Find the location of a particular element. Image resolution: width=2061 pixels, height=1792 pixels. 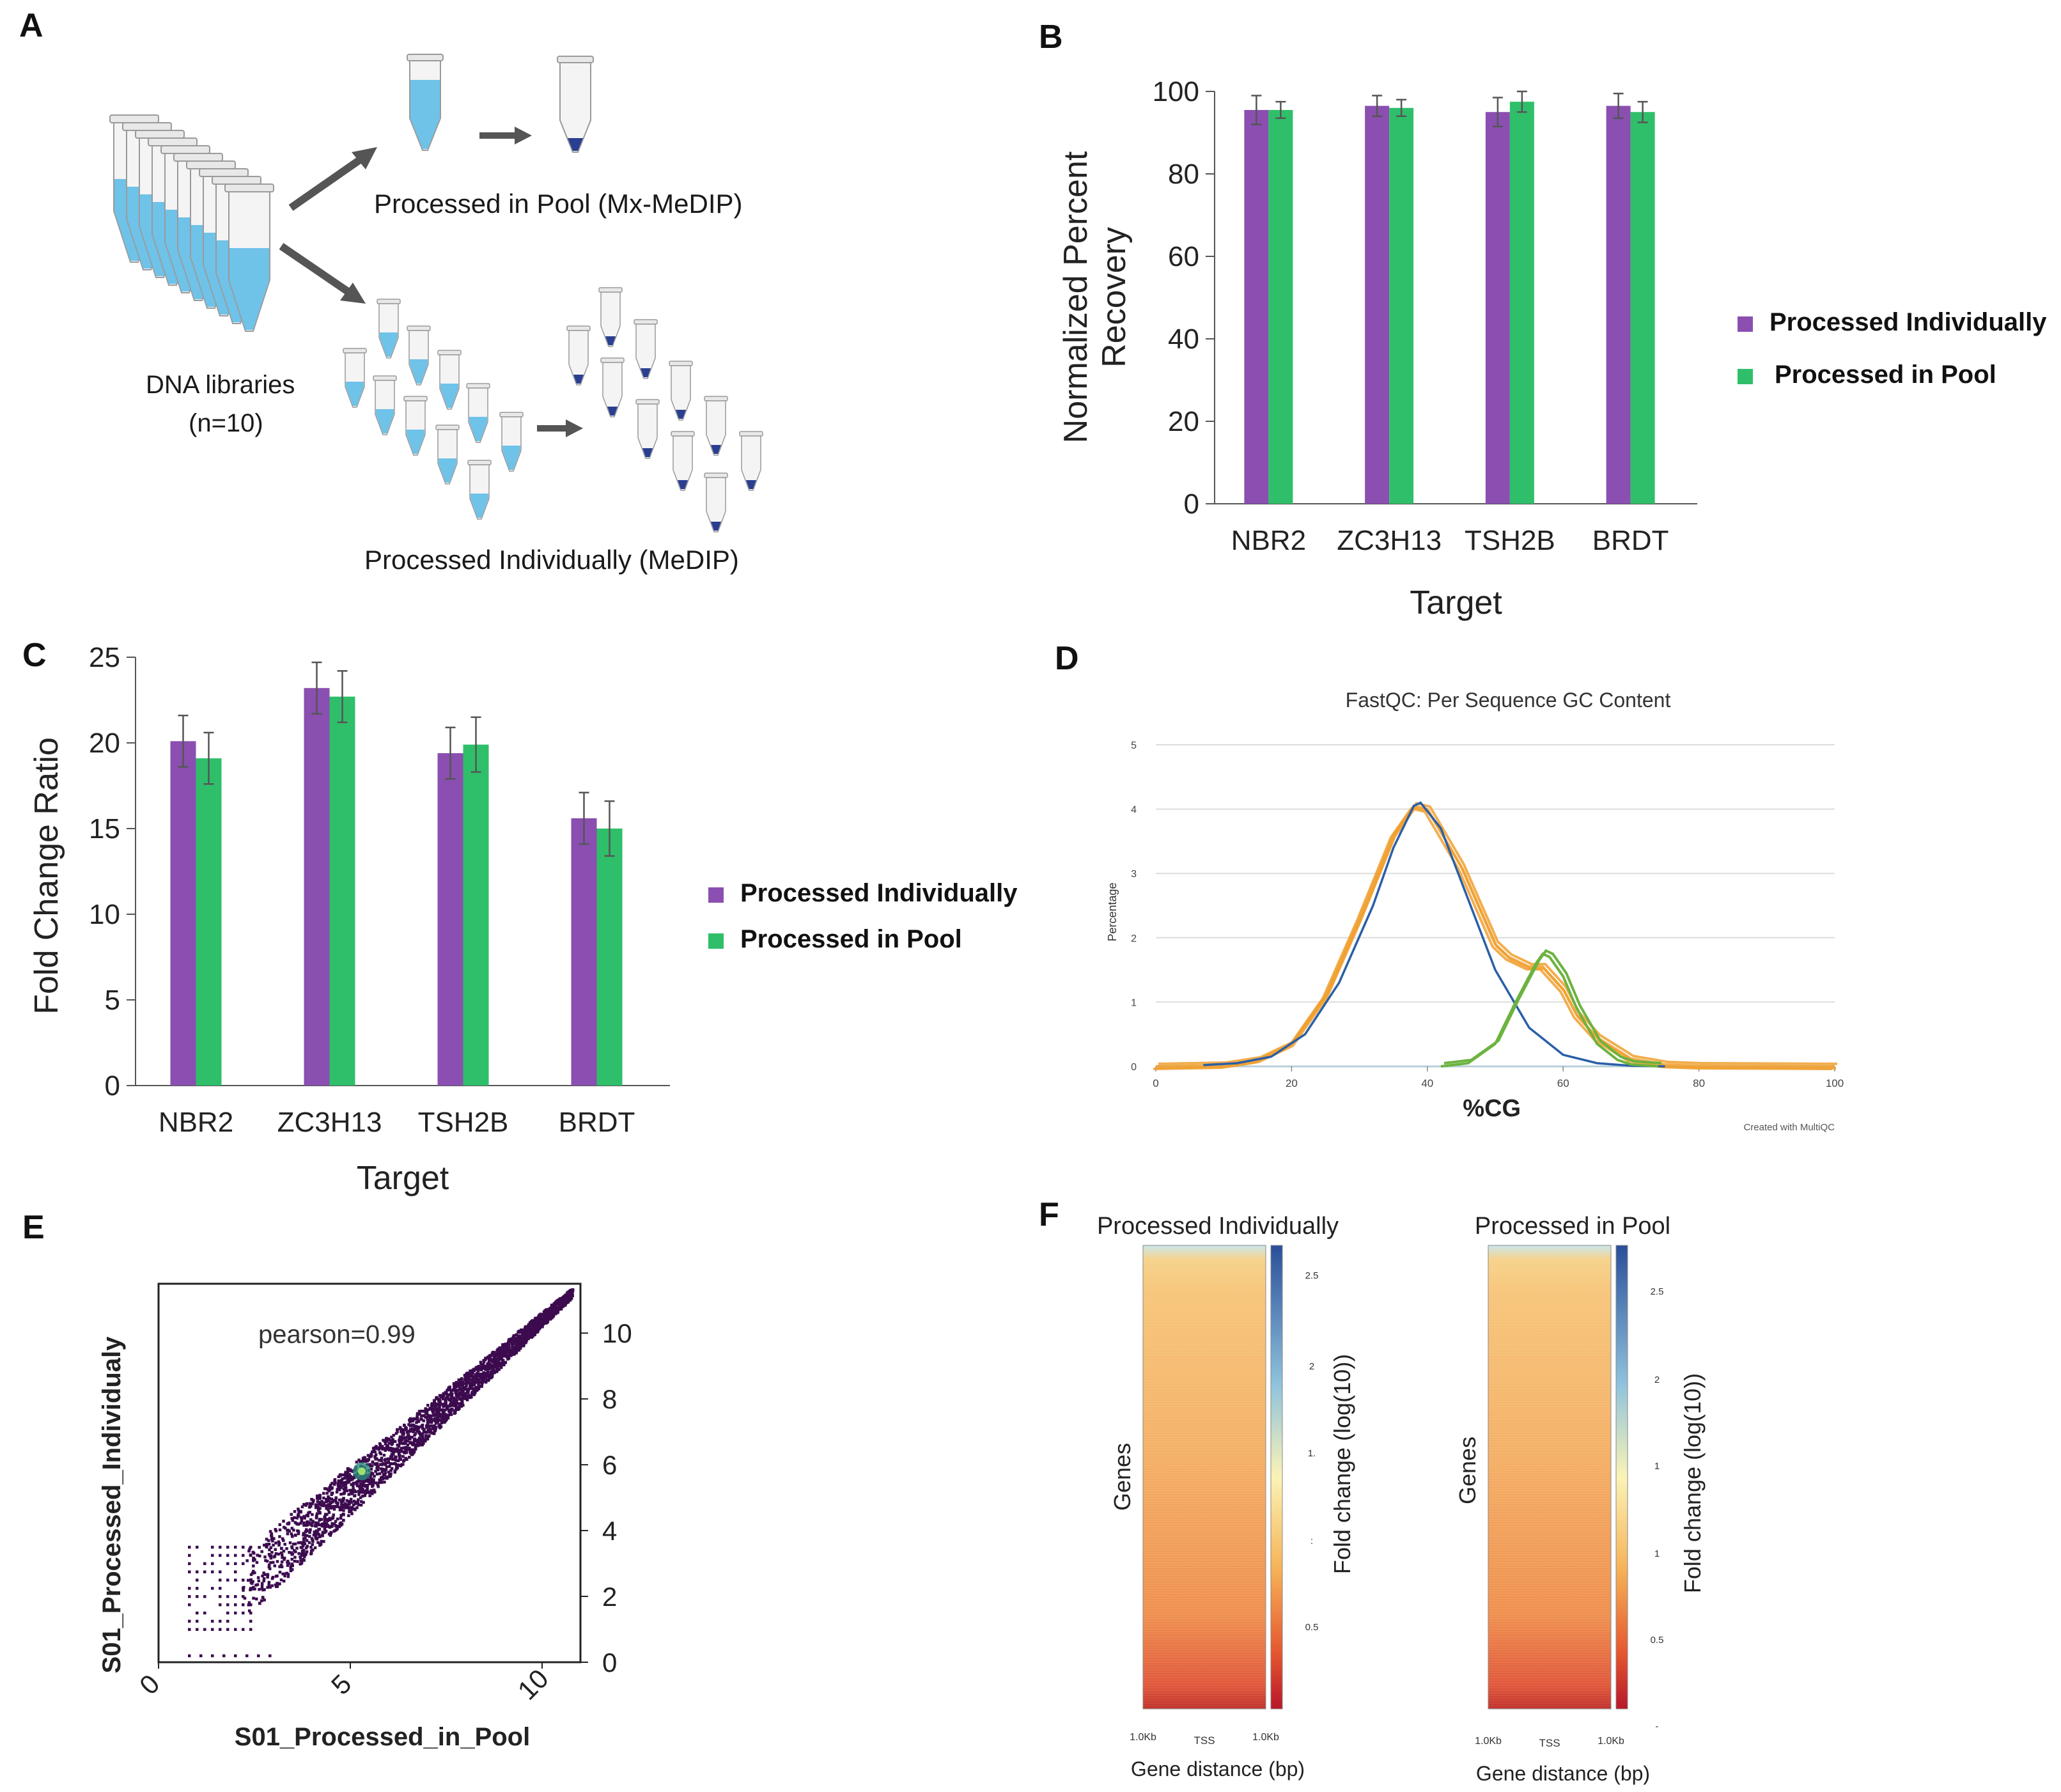

y-tick-label: 10 is located at coordinates (104, 915).